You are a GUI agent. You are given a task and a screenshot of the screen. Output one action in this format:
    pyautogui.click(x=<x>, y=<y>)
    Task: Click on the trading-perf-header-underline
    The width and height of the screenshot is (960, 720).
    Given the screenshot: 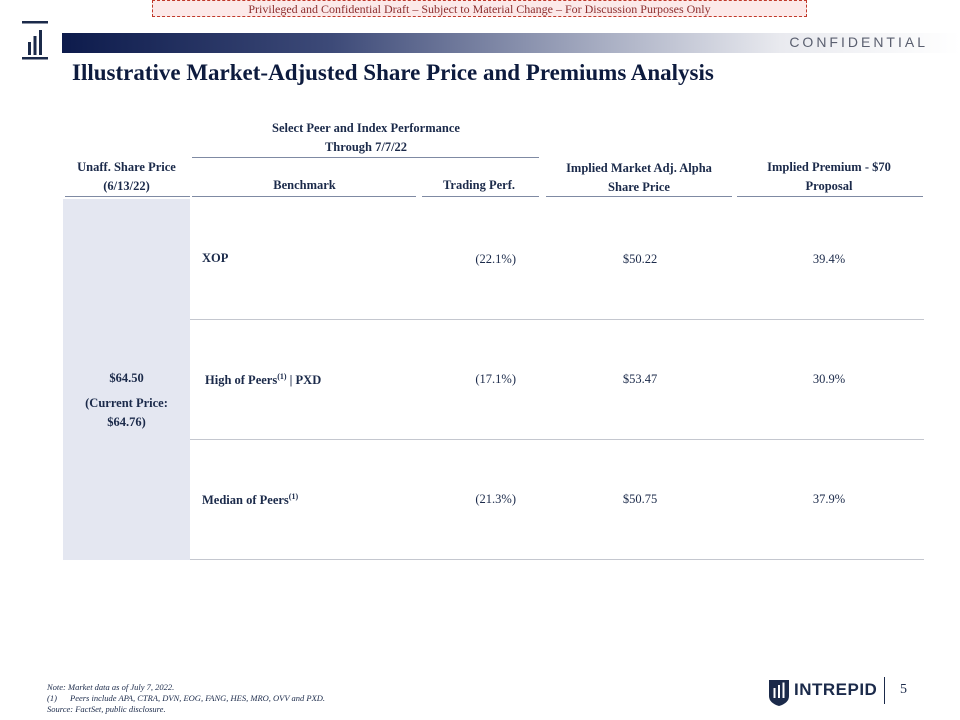 What is the action you would take?
    pyautogui.click(x=480, y=196)
    